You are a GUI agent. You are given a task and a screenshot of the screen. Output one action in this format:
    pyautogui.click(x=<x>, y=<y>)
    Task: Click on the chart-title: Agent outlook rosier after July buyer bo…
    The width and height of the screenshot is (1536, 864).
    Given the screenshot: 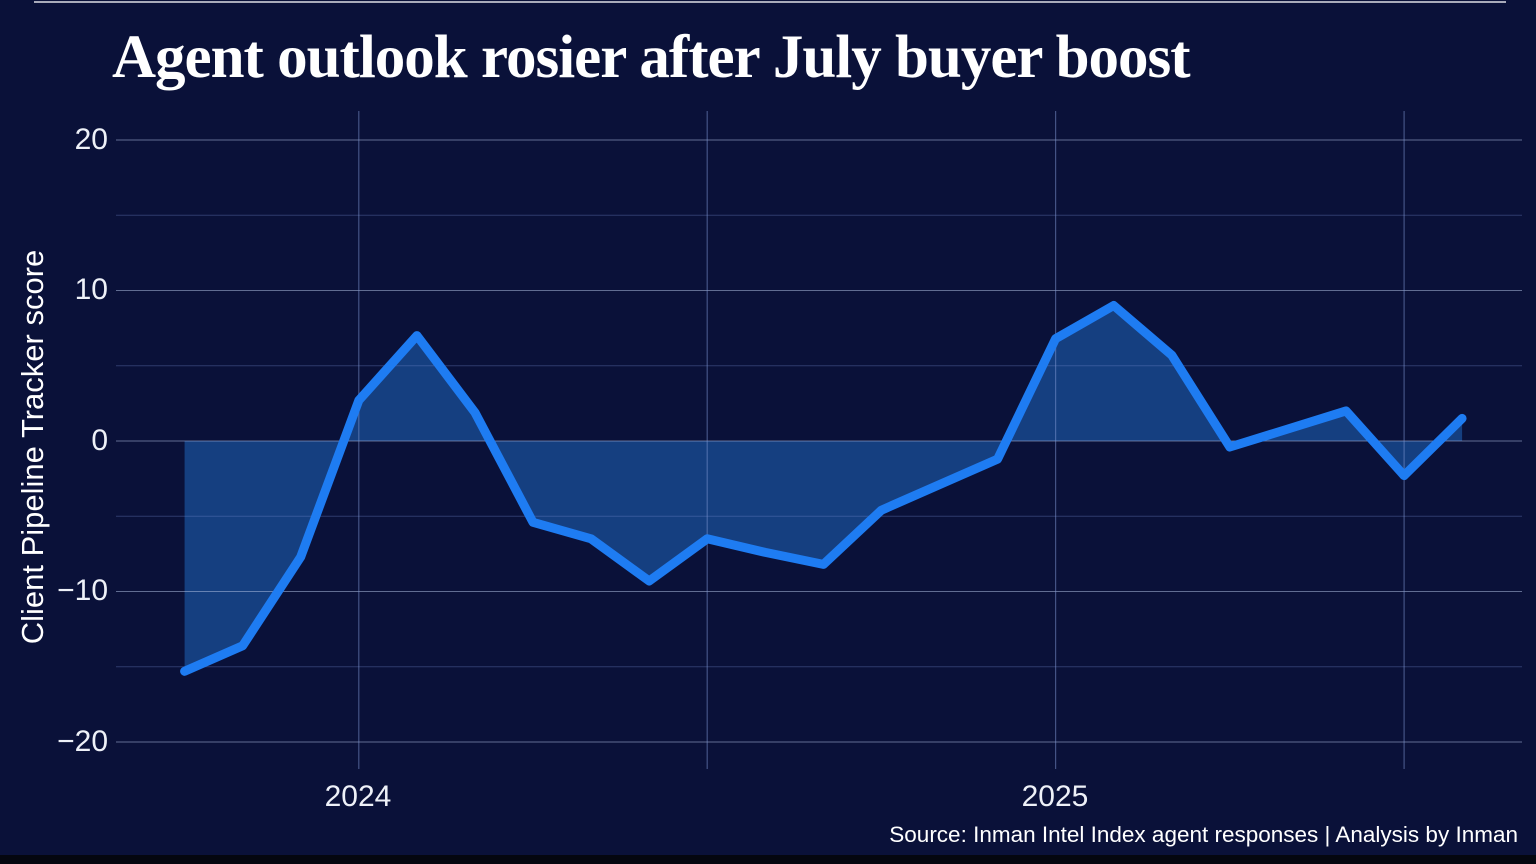 What is the action you would take?
    pyautogui.click(x=651, y=57)
    